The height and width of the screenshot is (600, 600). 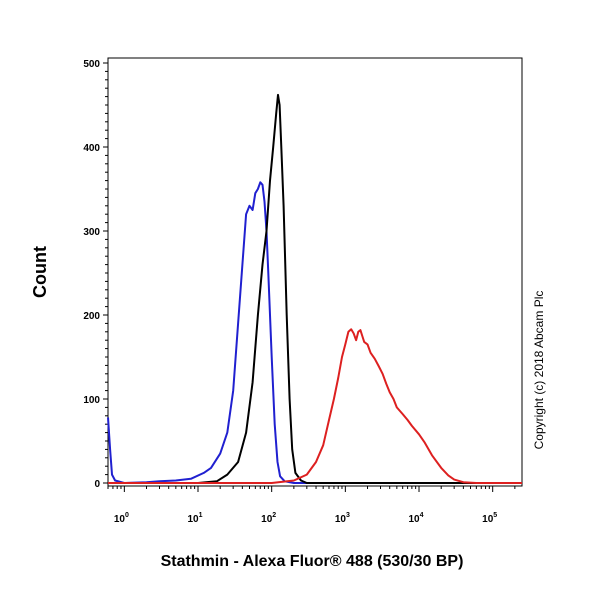 What do you see at coordinates (91, 400) in the screenshot?
I see `y-tick-label: 100` at bounding box center [91, 400].